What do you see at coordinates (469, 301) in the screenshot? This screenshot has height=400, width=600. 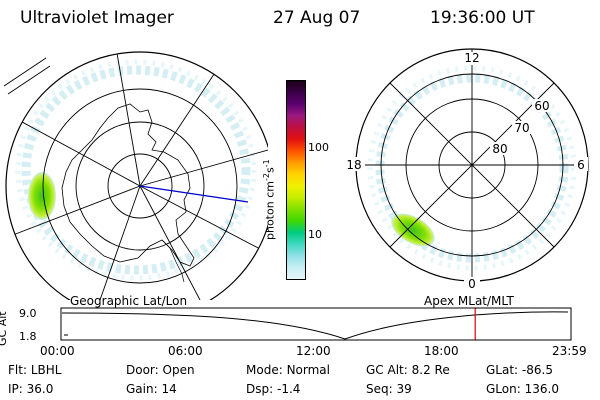 I see `magnetic-caption: Apex MLat/MLT` at bounding box center [469, 301].